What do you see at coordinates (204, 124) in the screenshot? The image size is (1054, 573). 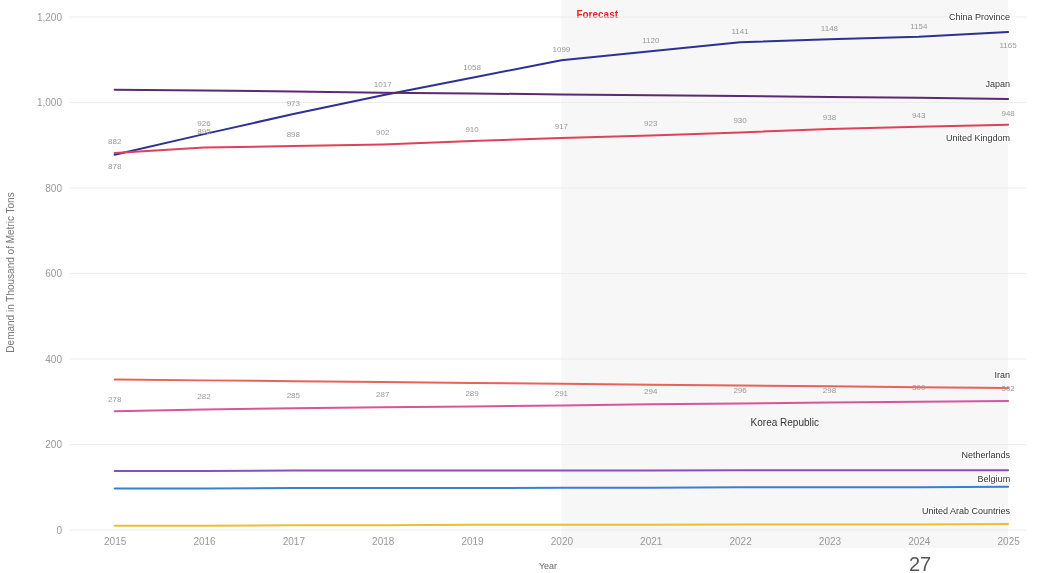 I see `data-label: 926` at bounding box center [204, 124].